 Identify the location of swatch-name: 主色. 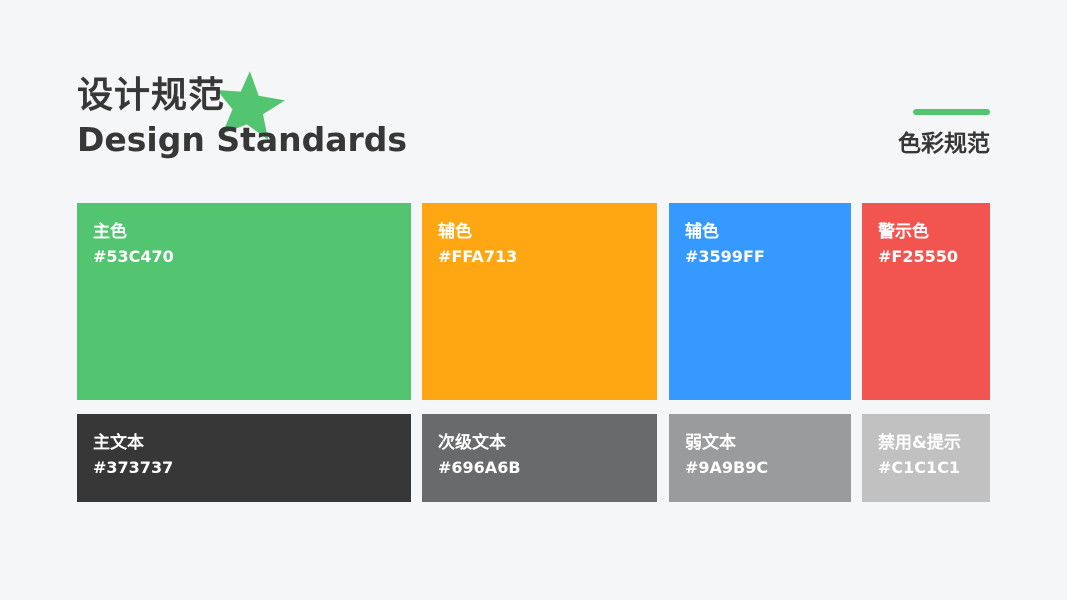
(110, 232).